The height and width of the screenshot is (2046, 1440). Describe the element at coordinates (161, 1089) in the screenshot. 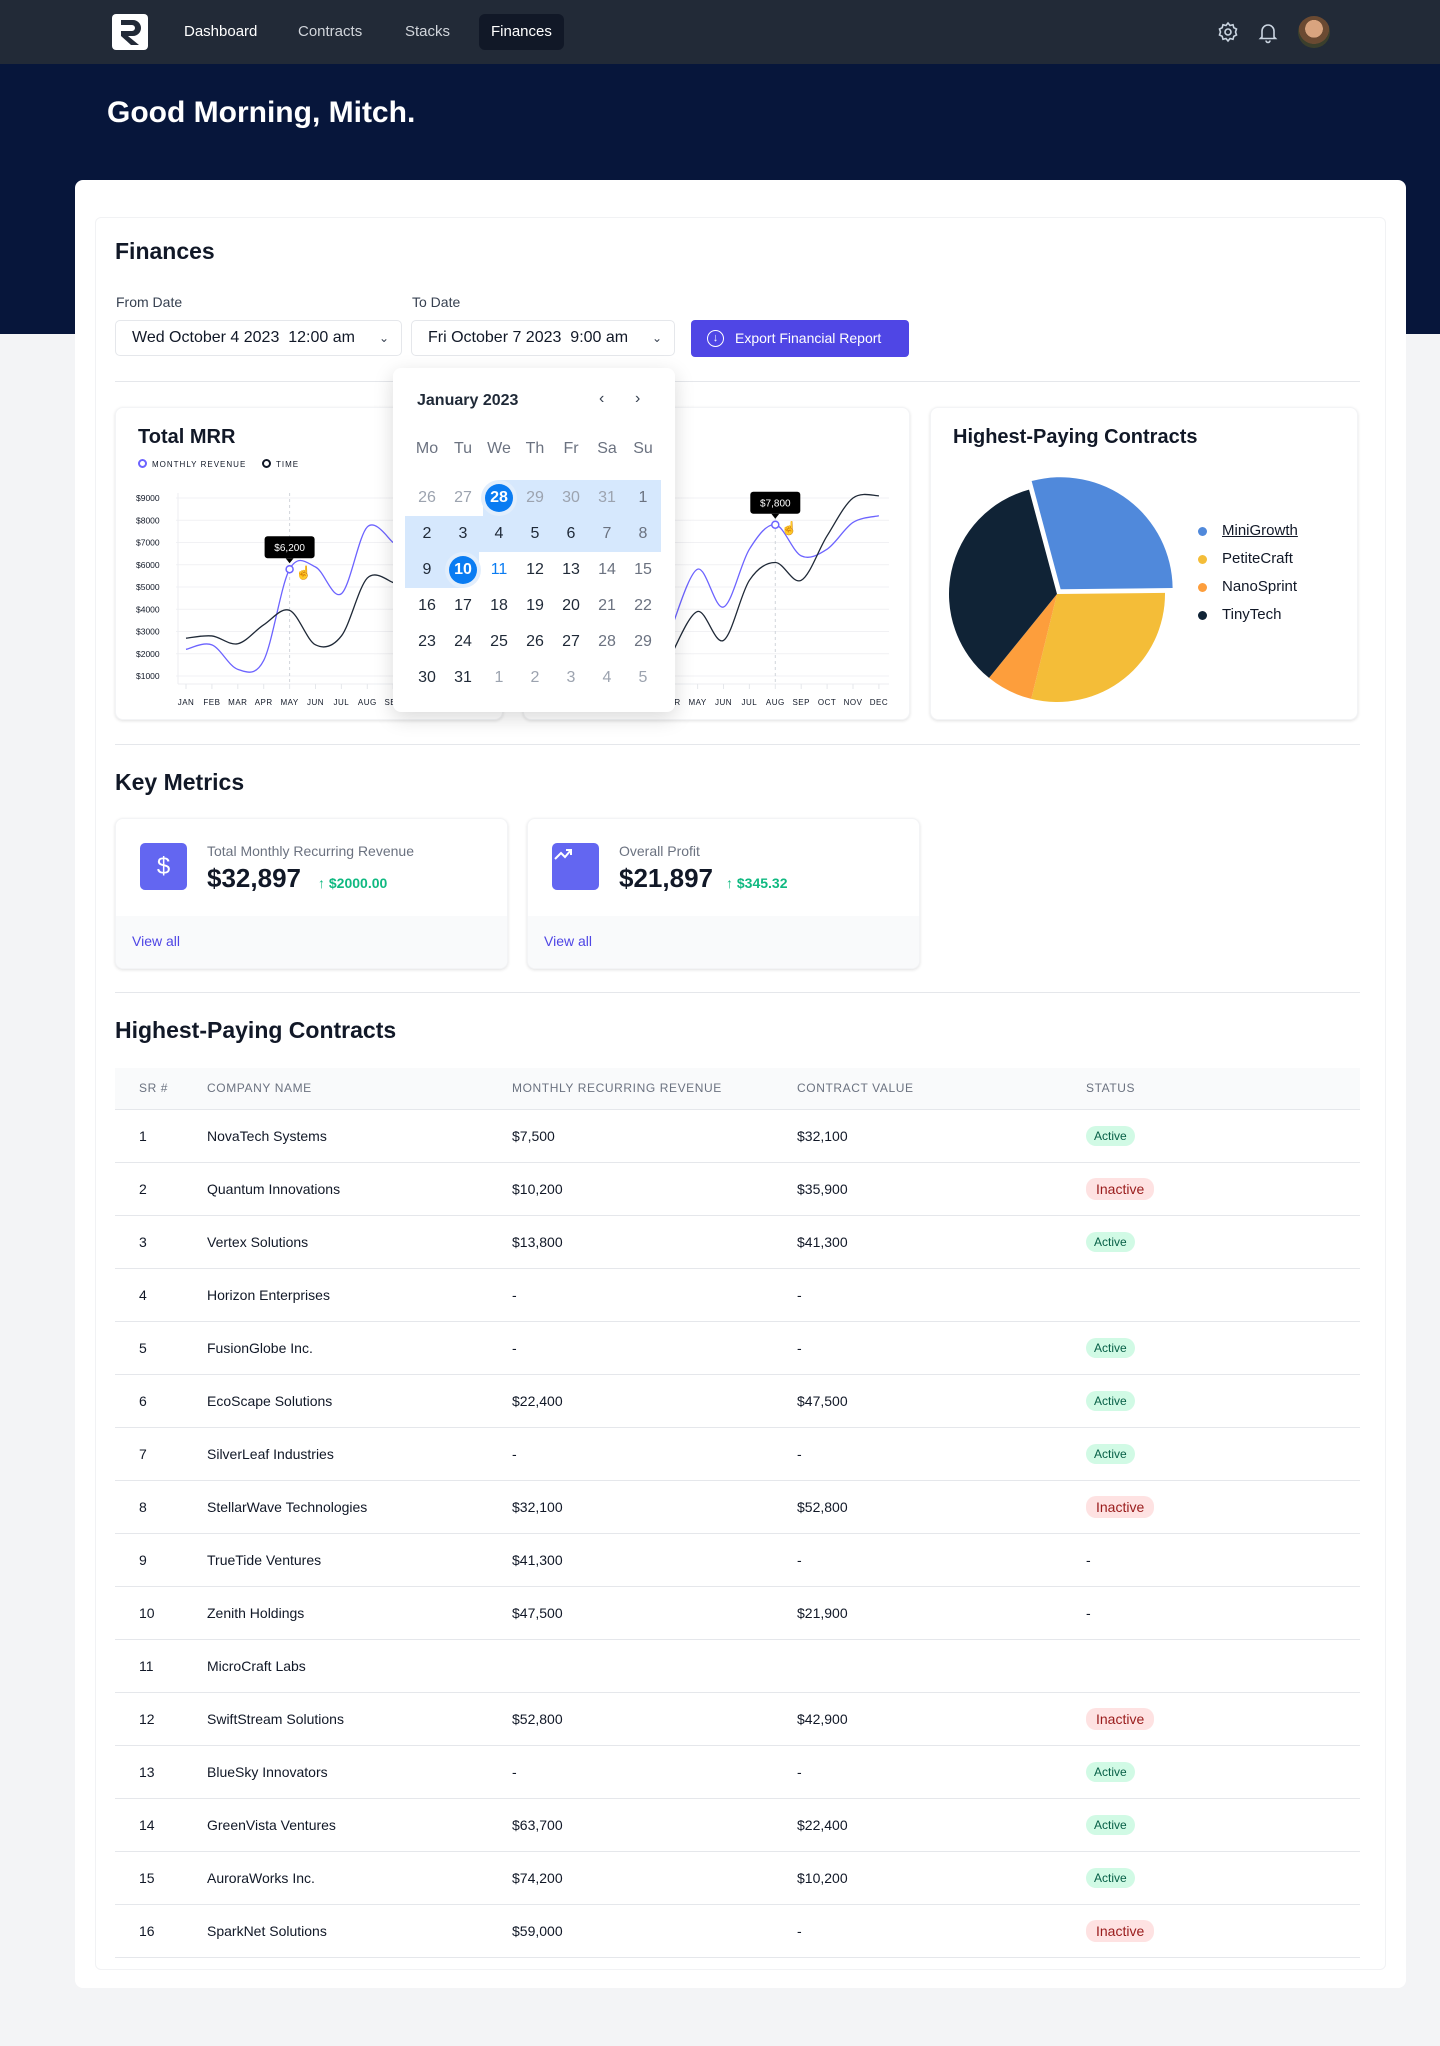

I see `column-header: SR #` at that location.